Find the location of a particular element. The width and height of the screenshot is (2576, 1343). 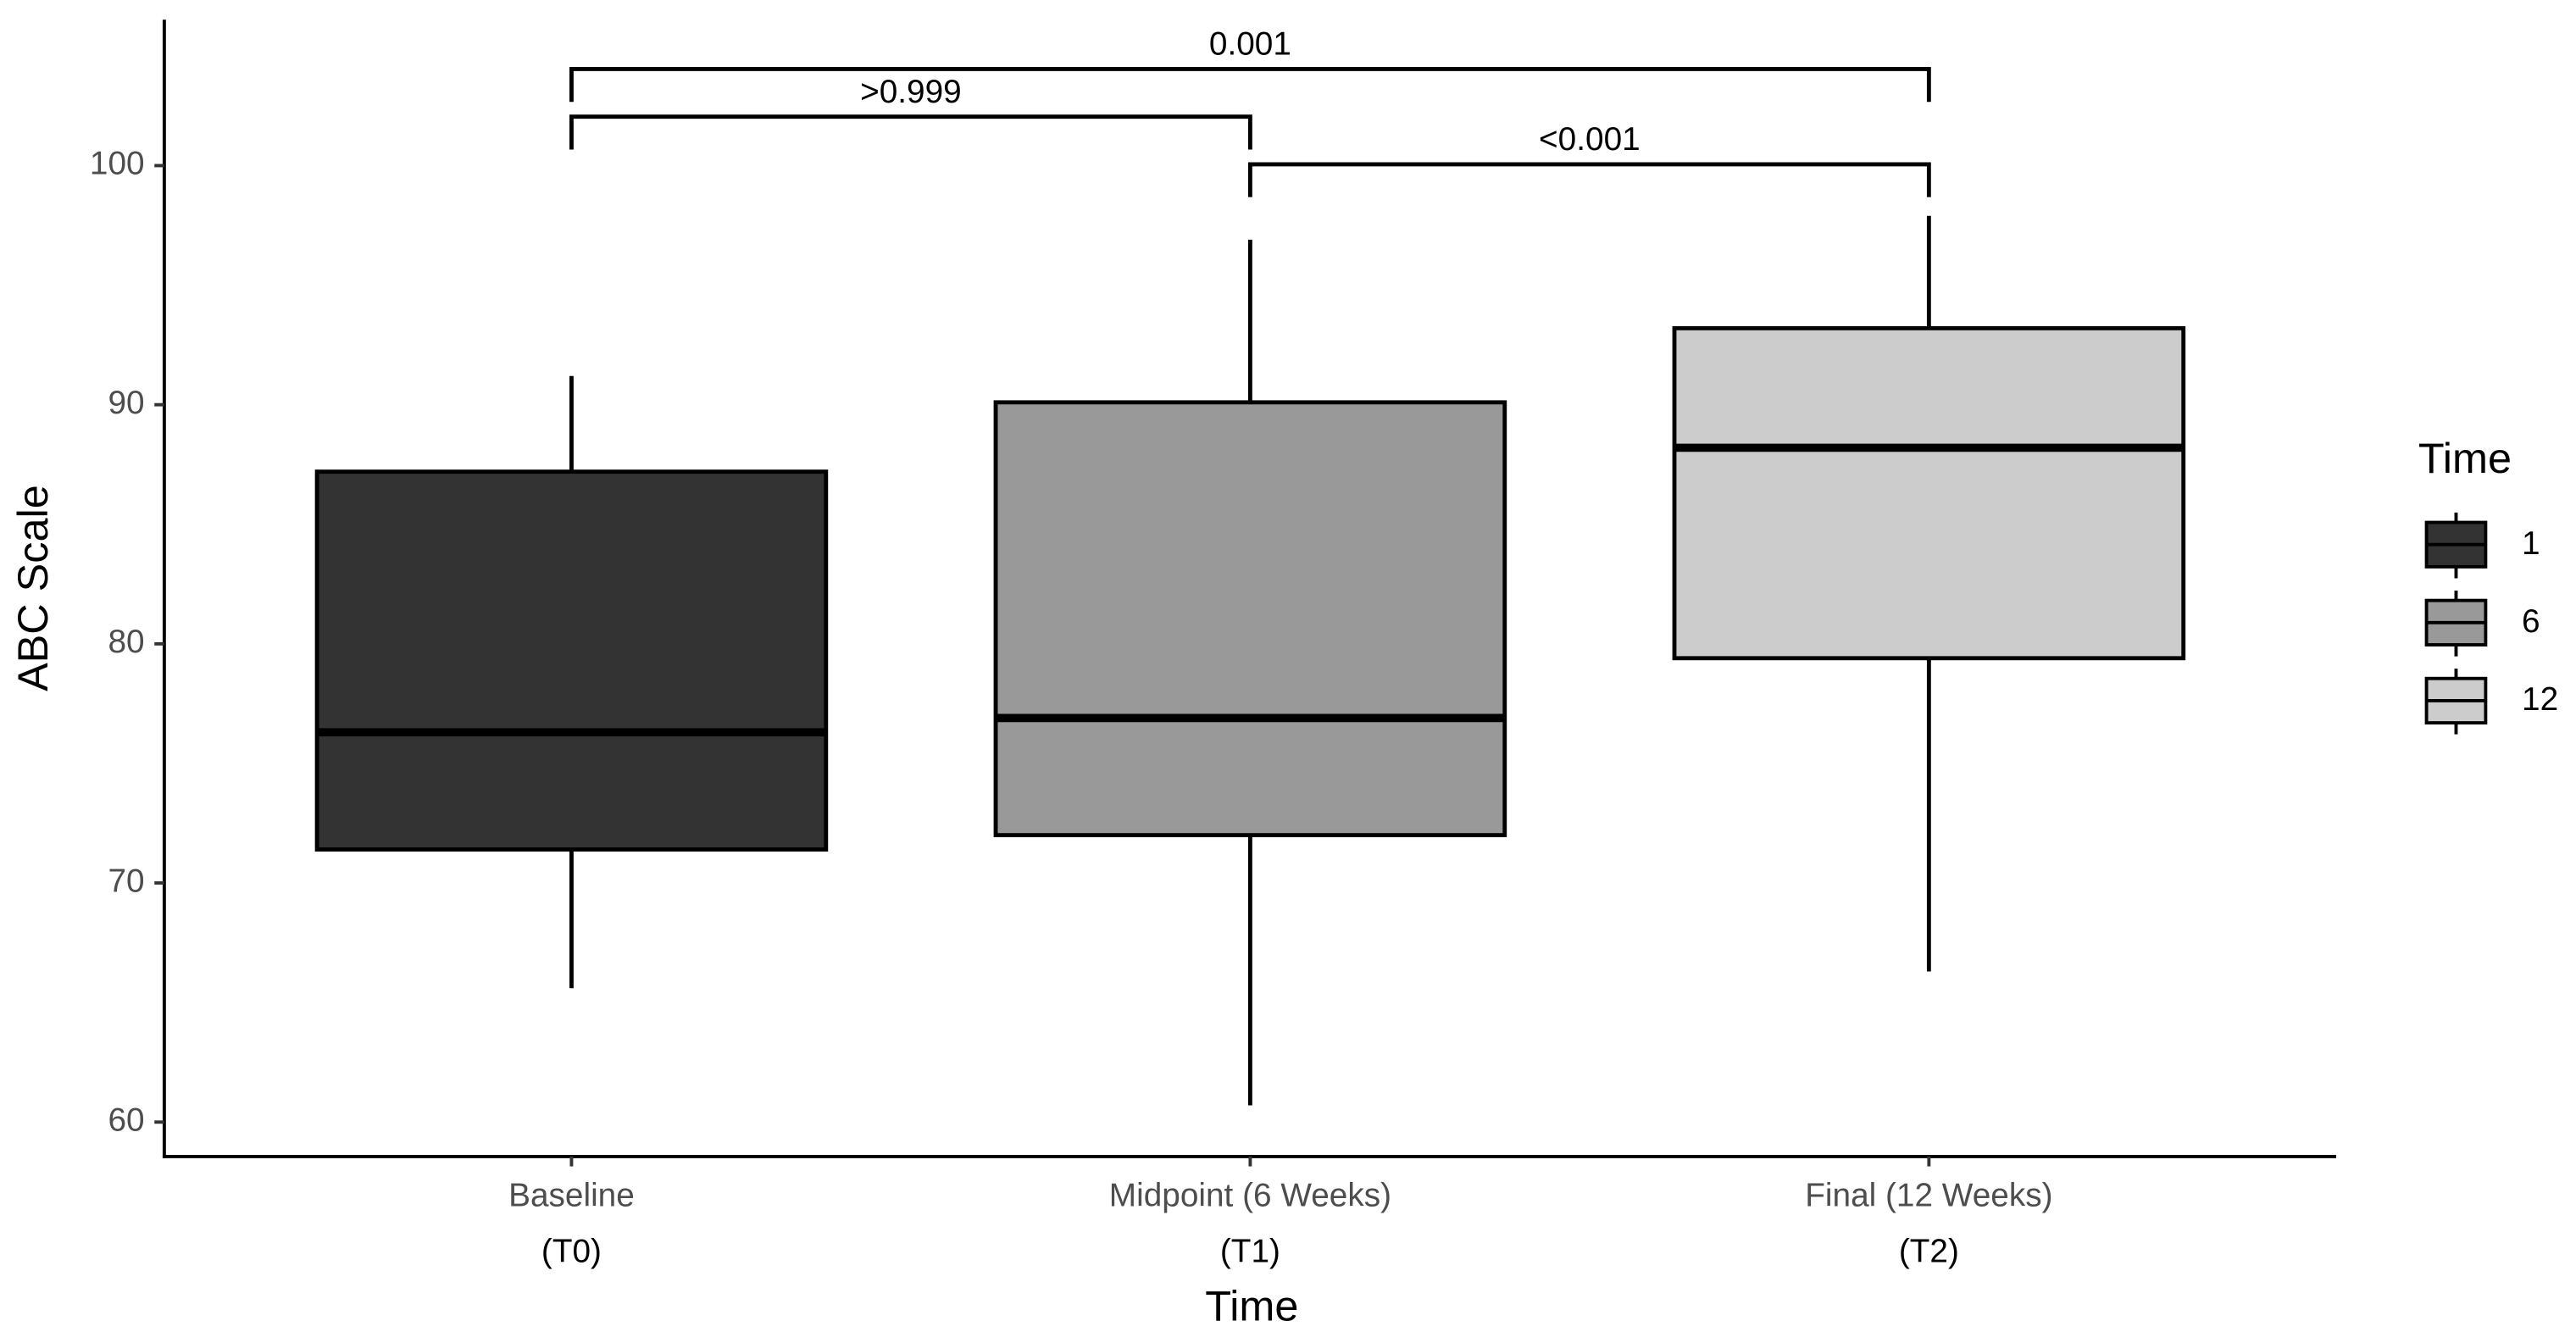

y-tick-label: 100 is located at coordinates (117, 164).